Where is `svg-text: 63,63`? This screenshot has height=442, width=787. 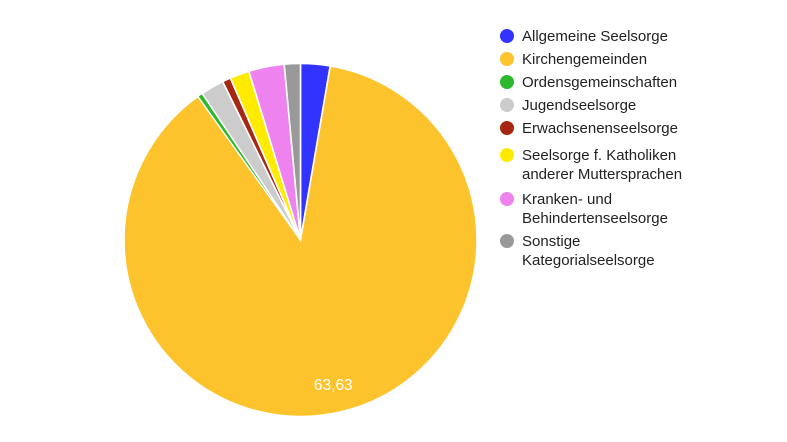 svg-text: 63,63 is located at coordinates (333, 385).